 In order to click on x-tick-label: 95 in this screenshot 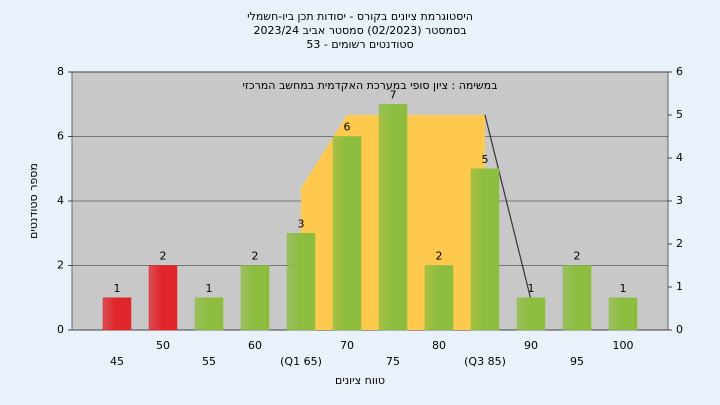, I will do `click(577, 361)`.